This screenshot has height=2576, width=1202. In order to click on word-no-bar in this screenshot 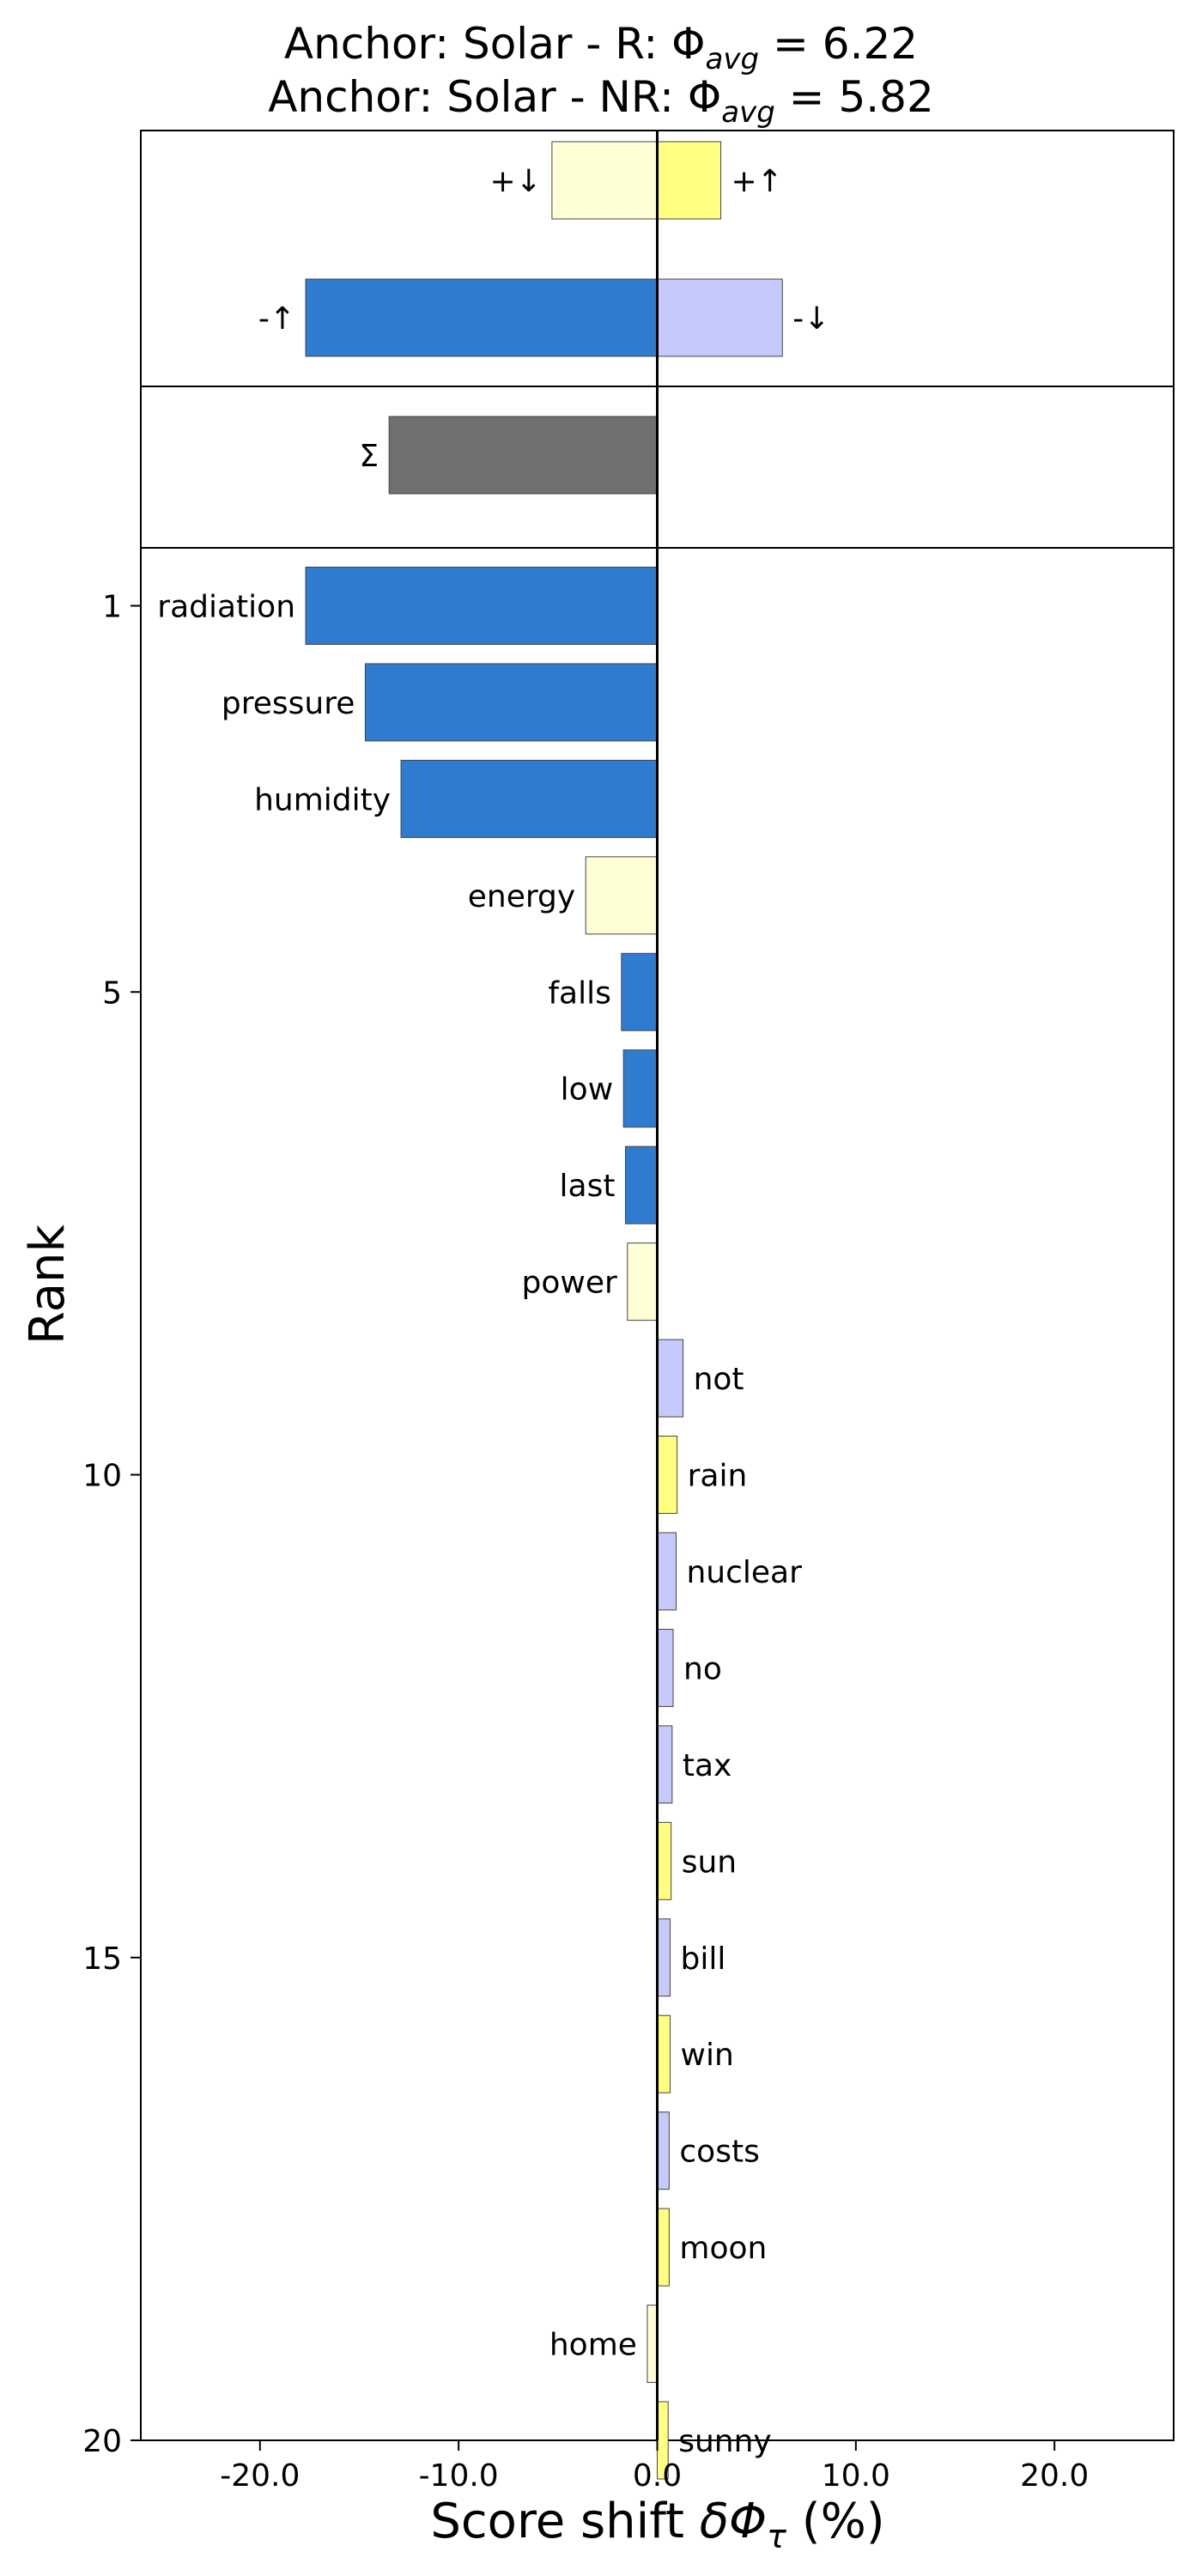, I will do `click(665, 1667)`.